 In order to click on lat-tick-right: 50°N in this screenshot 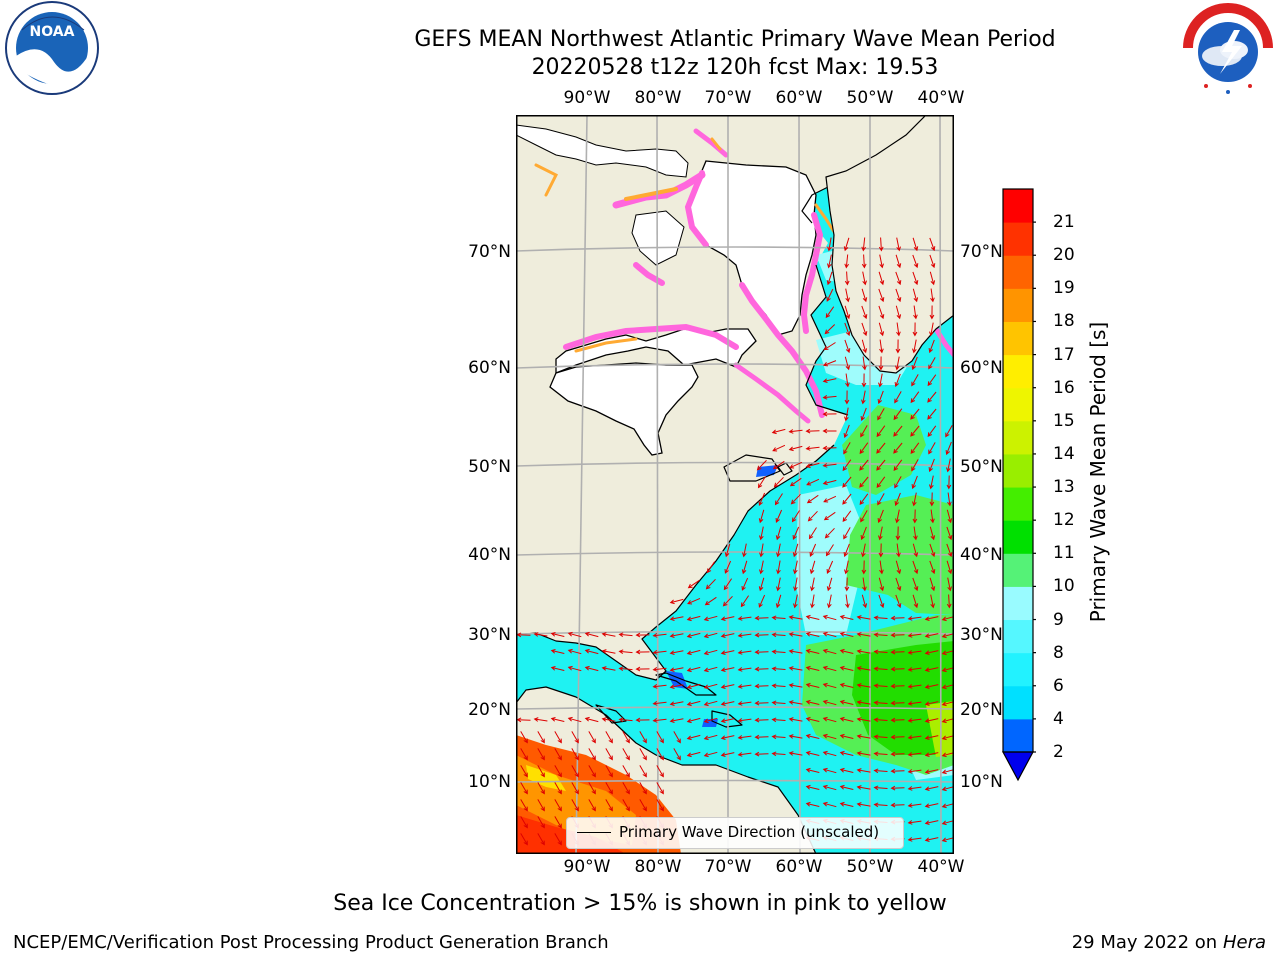, I will do `click(981, 467)`.